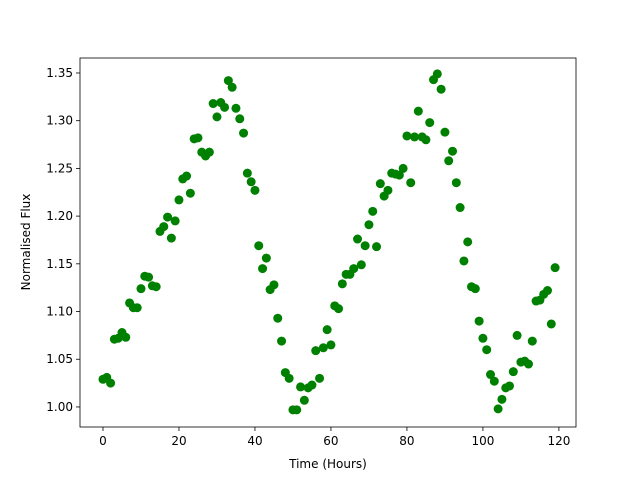 This screenshot has height=480, width=640. Describe the element at coordinates (558, 441) in the screenshot. I see `x-tick-label: 120` at that location.